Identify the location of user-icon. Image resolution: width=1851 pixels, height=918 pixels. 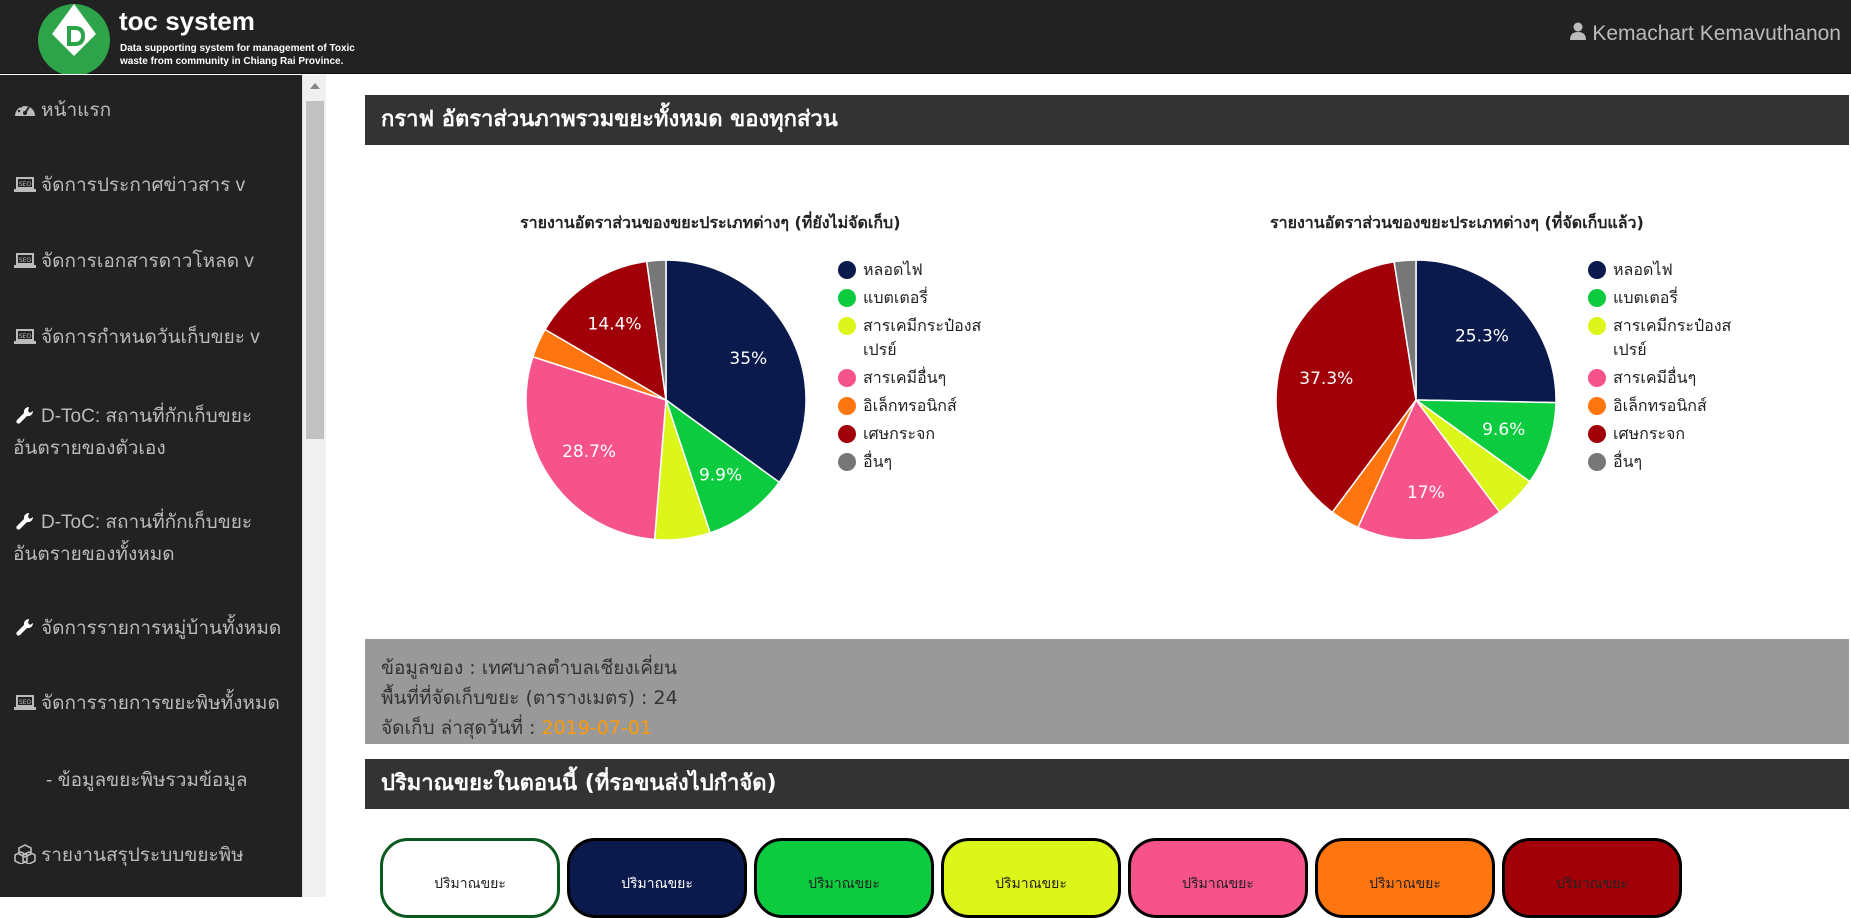
(1578, 34).